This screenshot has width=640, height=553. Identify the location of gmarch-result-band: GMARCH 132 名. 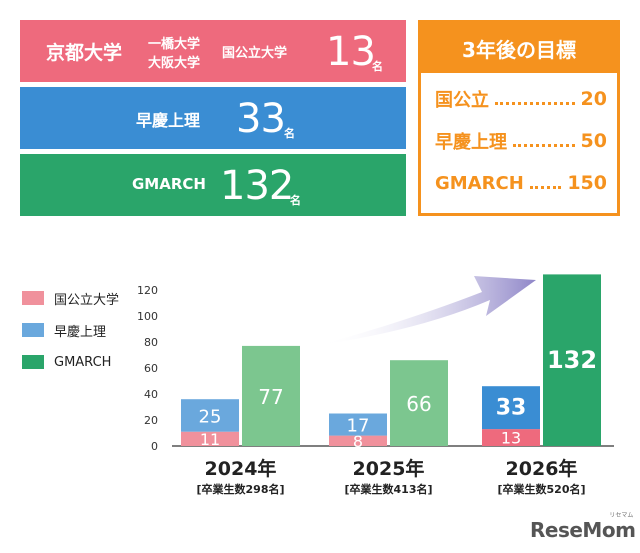
(213, 185).